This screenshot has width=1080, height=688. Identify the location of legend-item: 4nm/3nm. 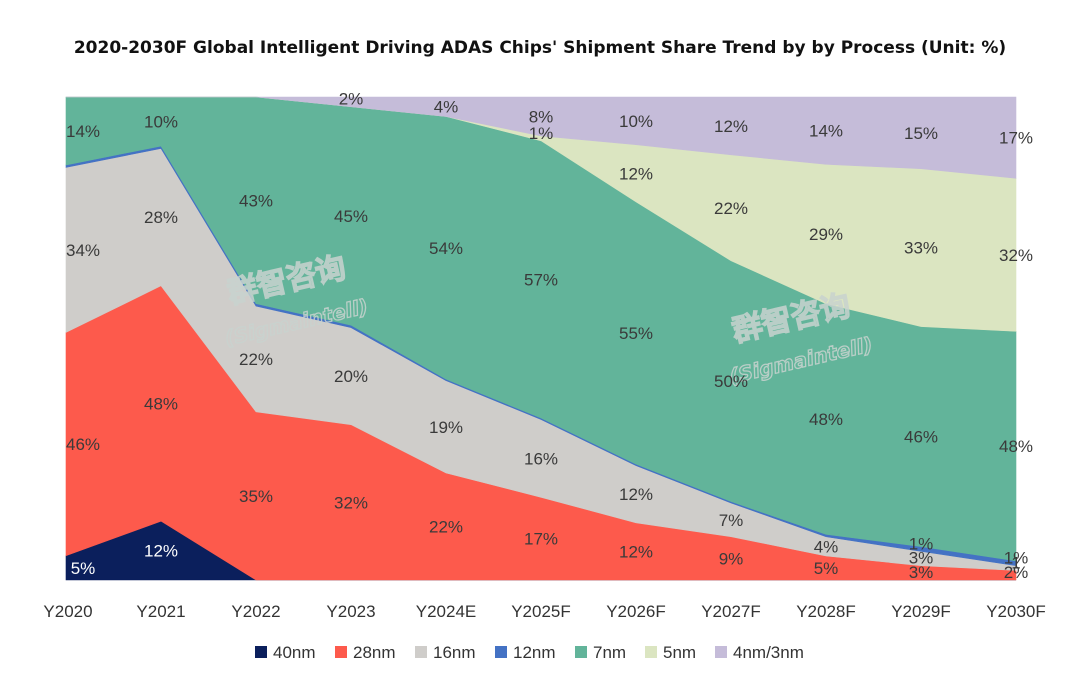
(759, 652).